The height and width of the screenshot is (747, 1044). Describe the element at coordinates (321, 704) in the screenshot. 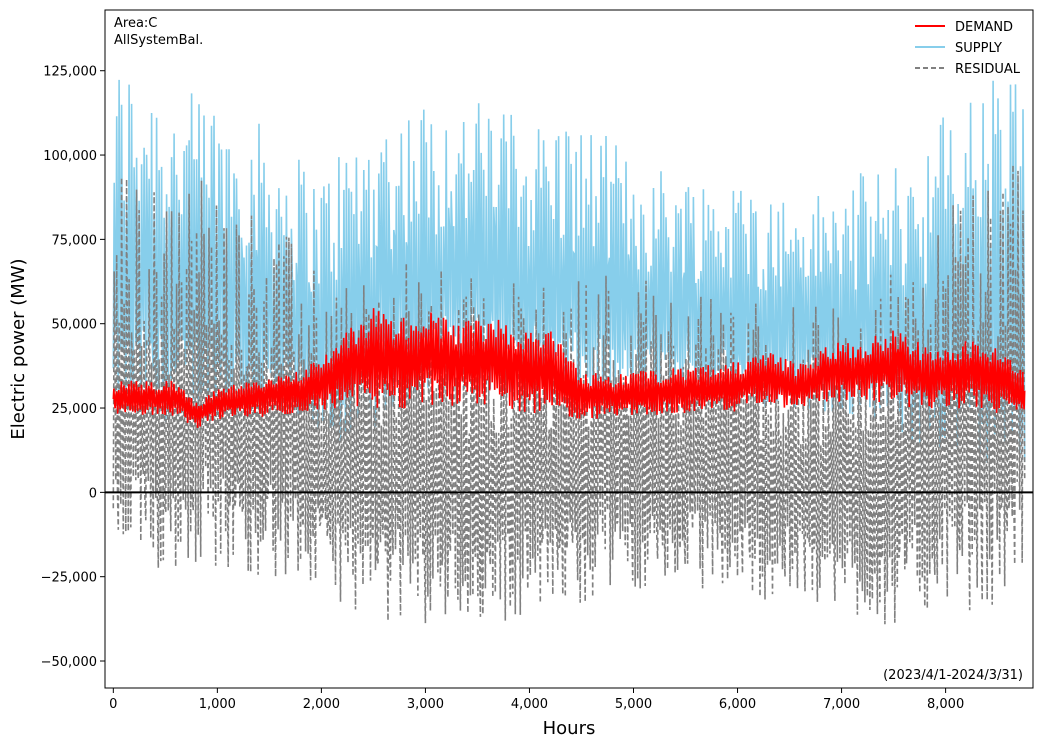

I see `x-tick-label: 2,000` at that location.